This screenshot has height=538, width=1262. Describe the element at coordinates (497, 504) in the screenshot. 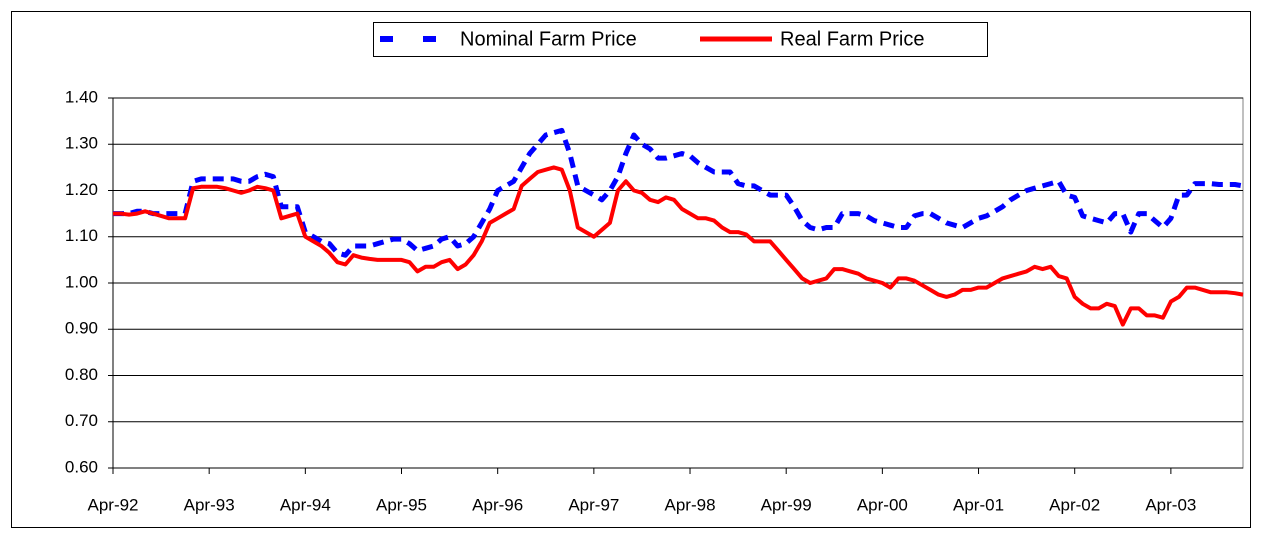

I see `x-tick-label: Apr-96` at that location.